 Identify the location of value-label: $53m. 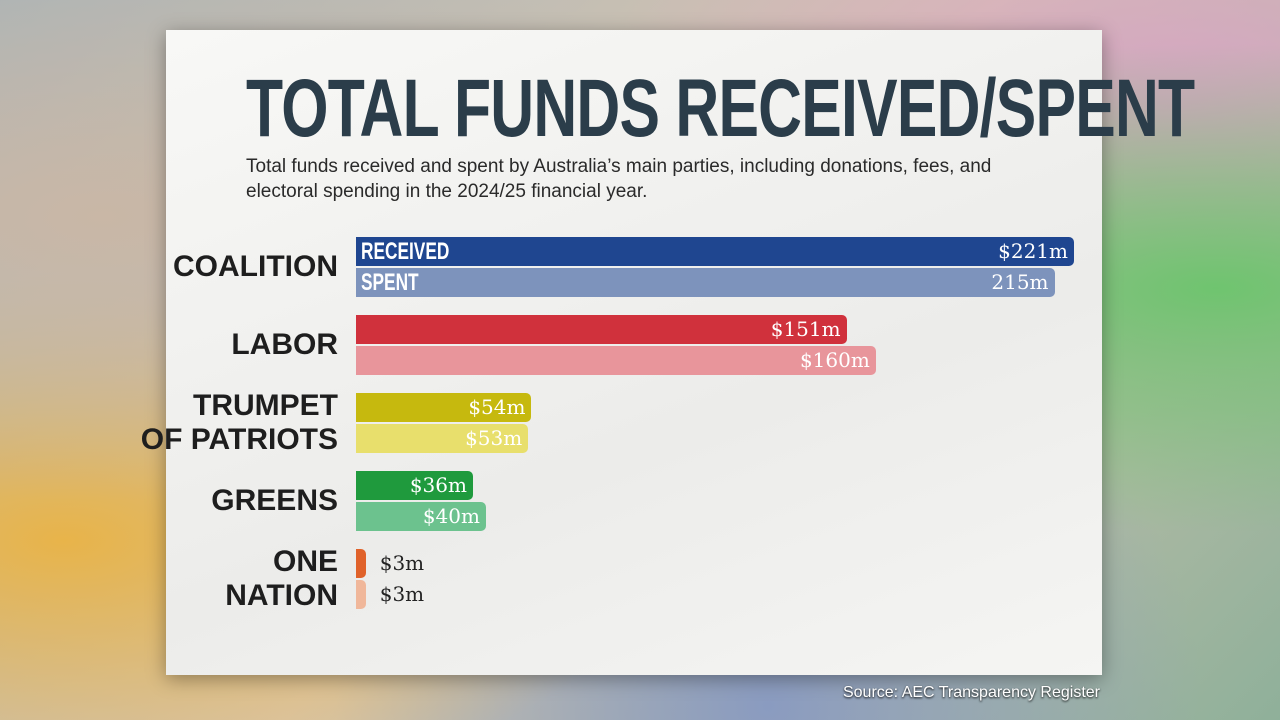
(494, 438).